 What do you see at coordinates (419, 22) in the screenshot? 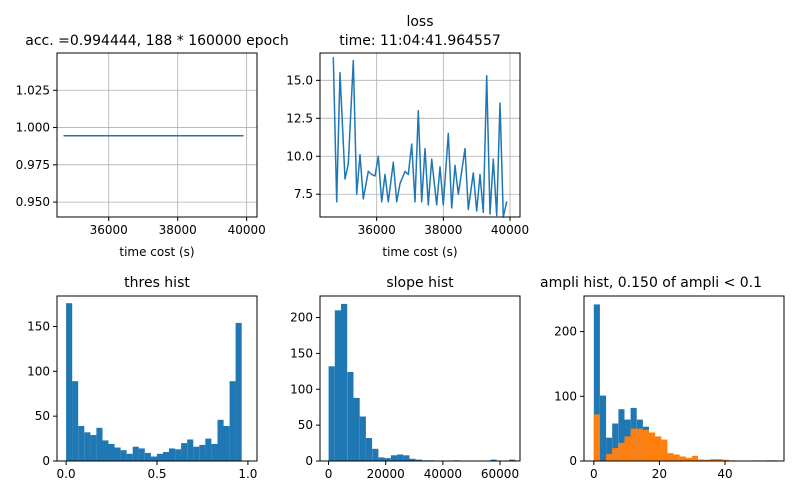
I see `loss-title-line-1: loss` at bounding box center [419, 22].